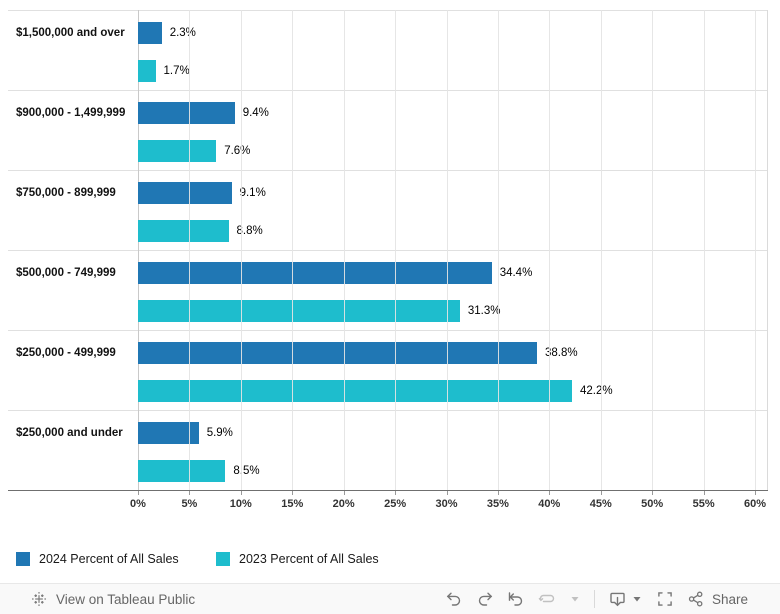 The image size is (780, 614). Describe the element at coordinates (497, 504) in the screenshot. I see `axis-tick-label: 35%` at that location.